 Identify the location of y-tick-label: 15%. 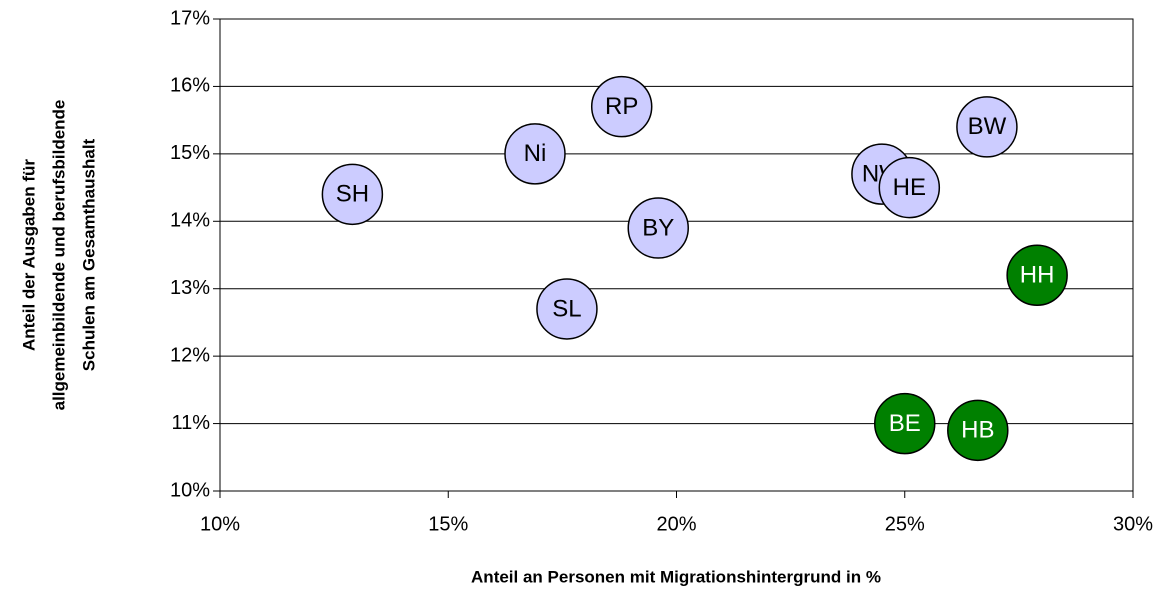
(190, 153).